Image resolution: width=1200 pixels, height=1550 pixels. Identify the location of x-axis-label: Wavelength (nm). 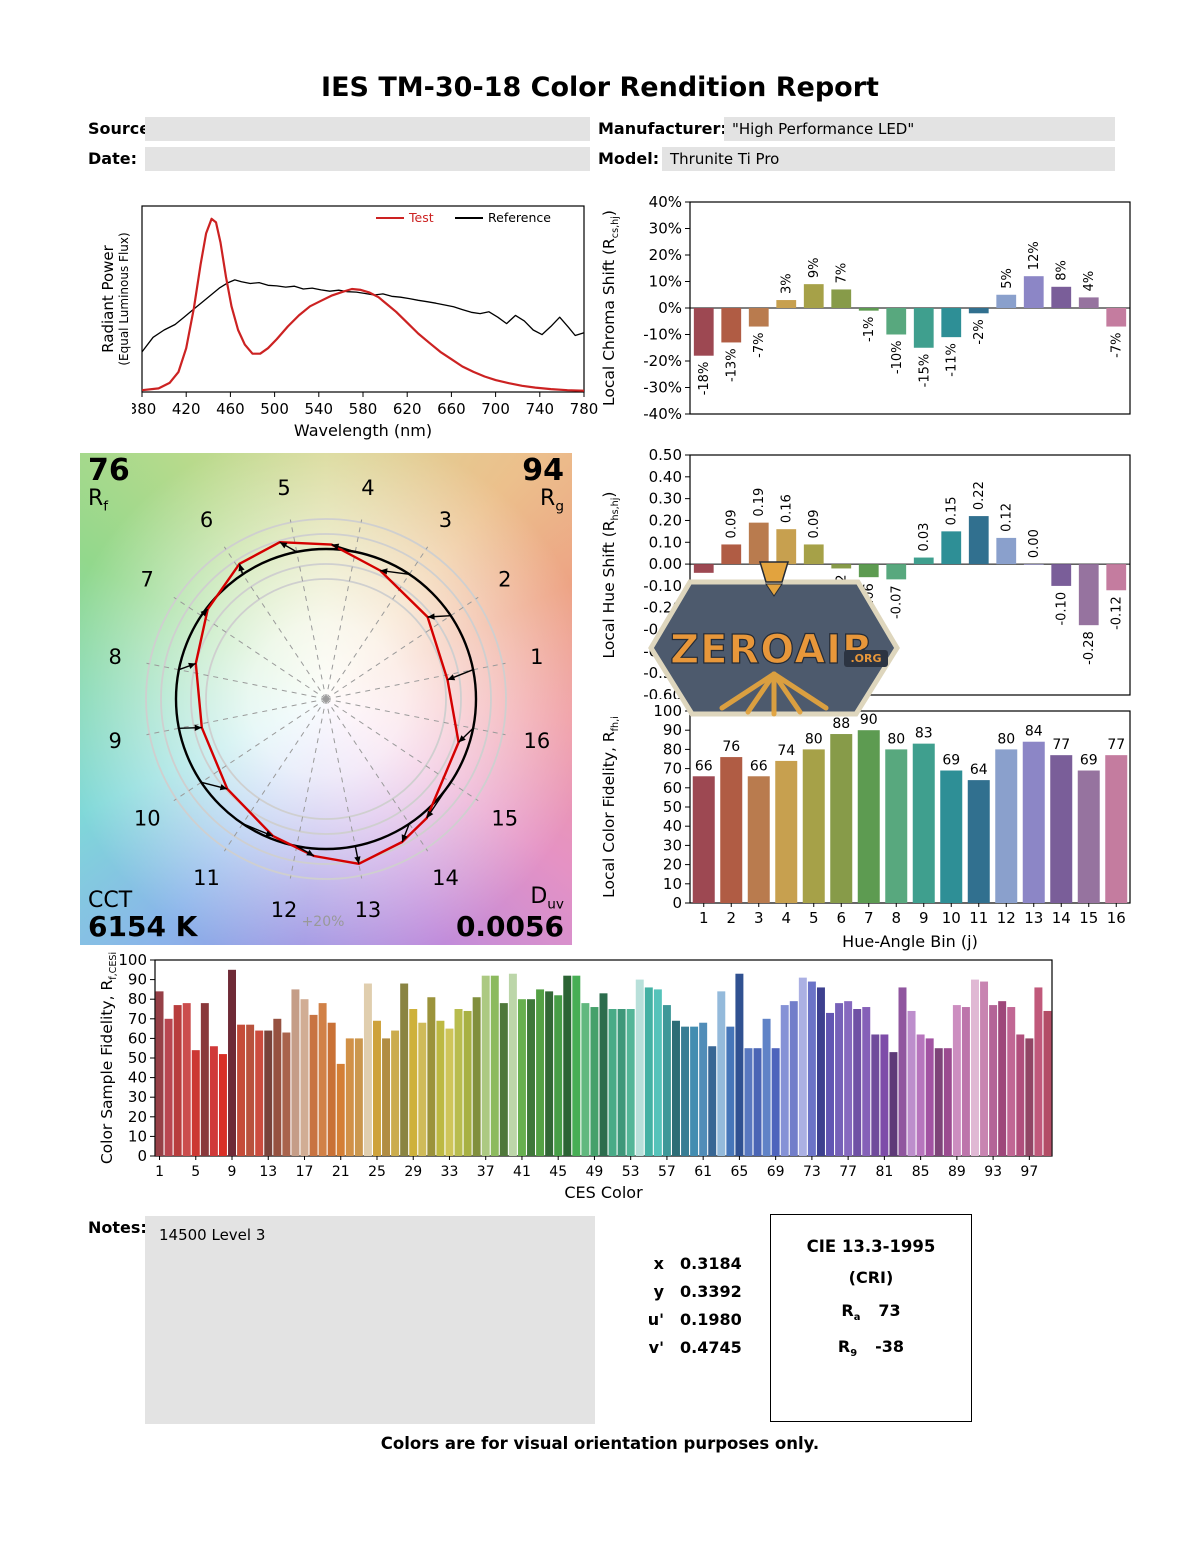
(363, 430).